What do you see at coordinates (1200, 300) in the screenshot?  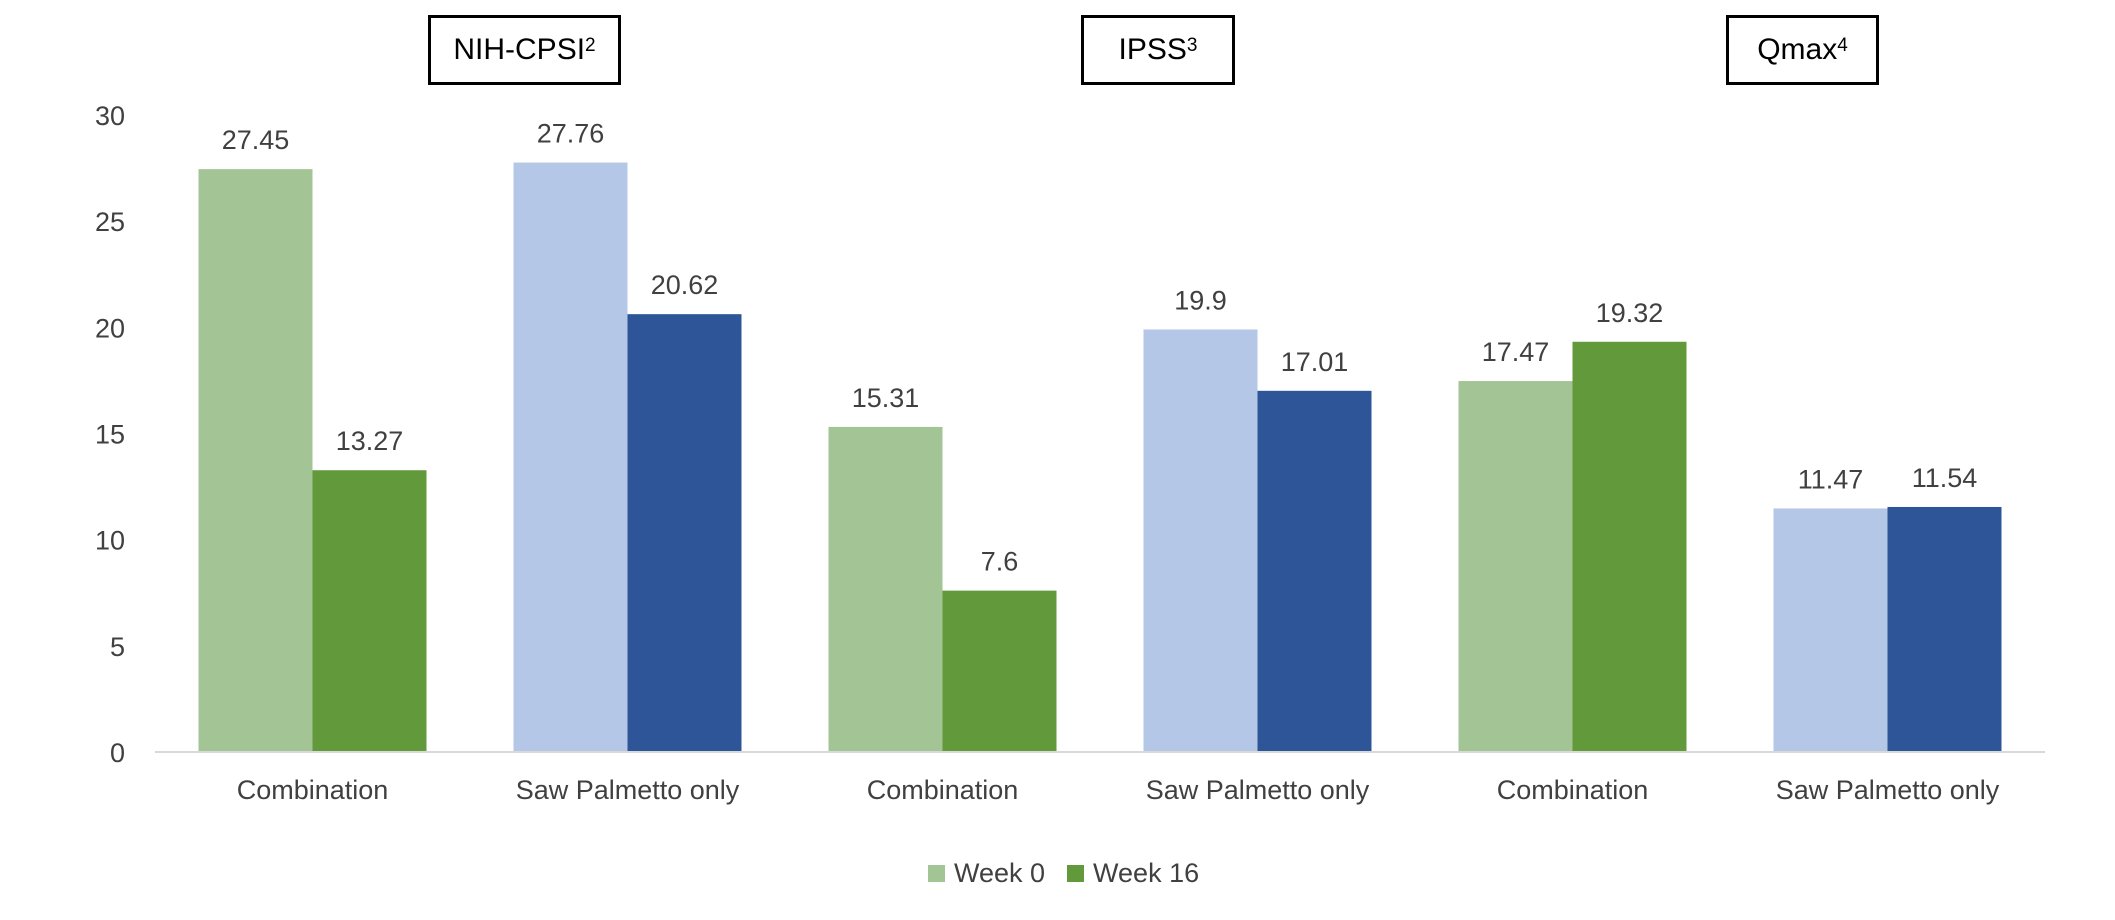 I see `data-label: 19.9` at bounding box center [1200, 300].